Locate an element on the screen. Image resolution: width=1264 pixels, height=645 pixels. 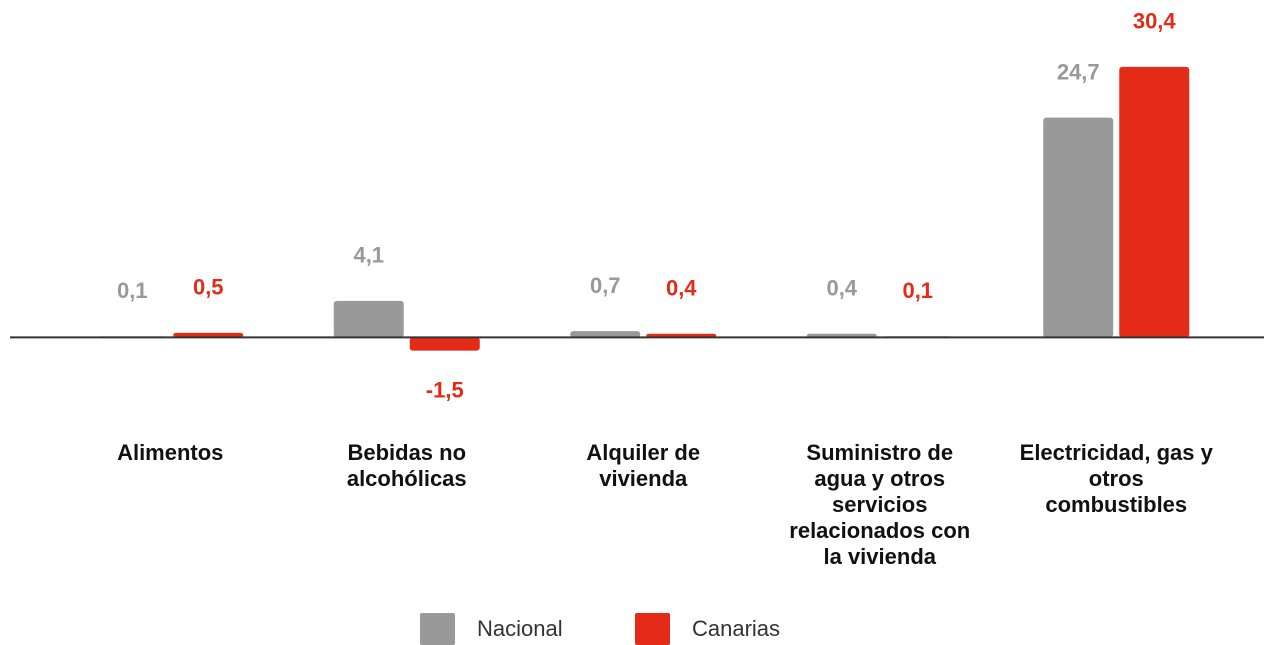
value-label: 4,1 is located at coordinates (368, 255).